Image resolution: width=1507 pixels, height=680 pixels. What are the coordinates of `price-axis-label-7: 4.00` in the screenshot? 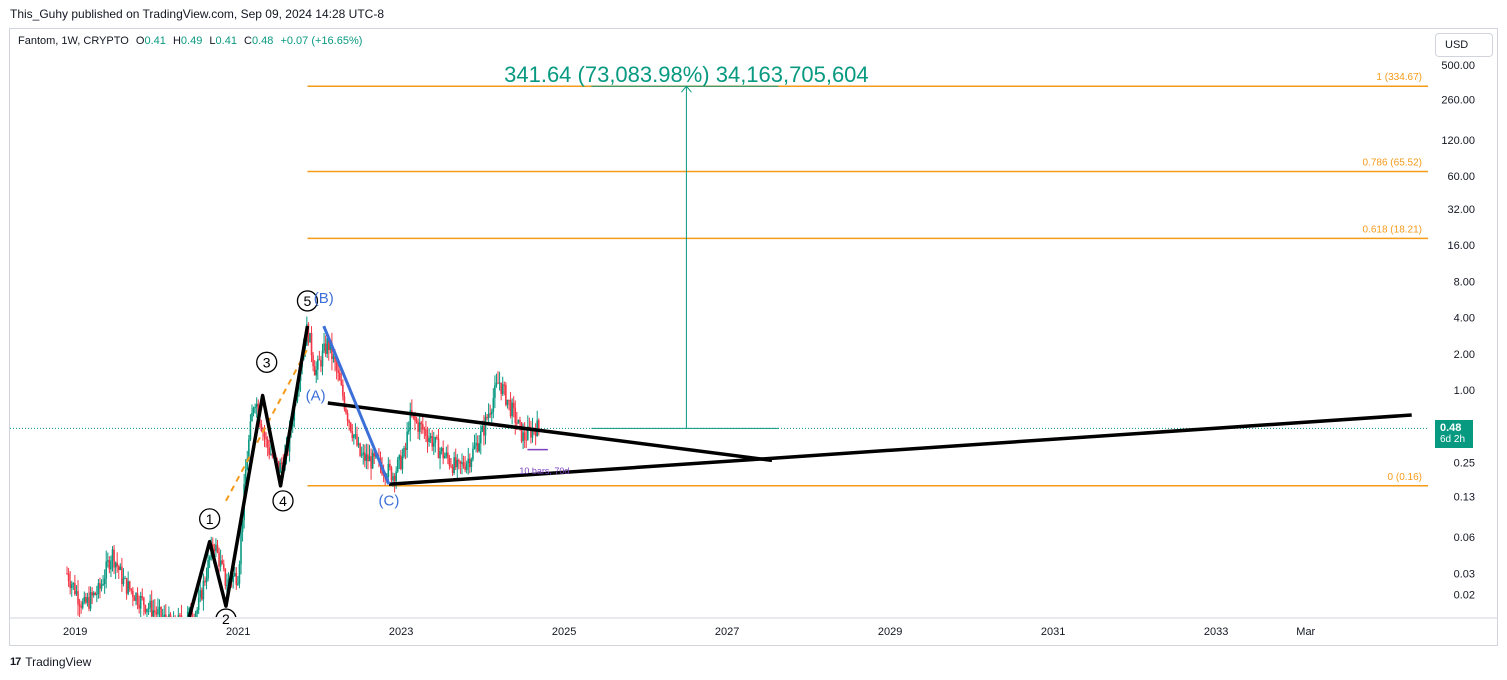 It's located at (1464, 319).